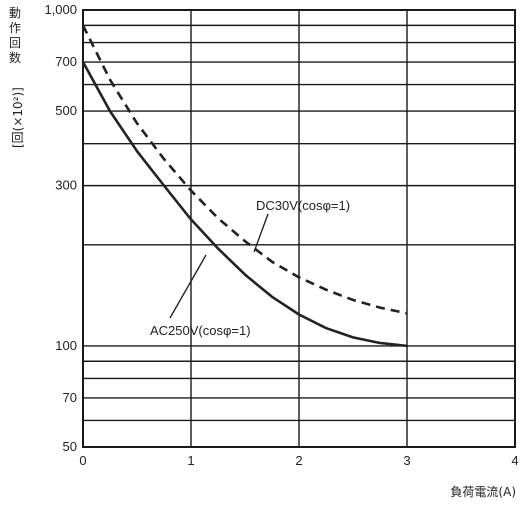  Describe the element at coordinates (66, 61) in the screenshot. I see `y-tick-label: 700` at that location.